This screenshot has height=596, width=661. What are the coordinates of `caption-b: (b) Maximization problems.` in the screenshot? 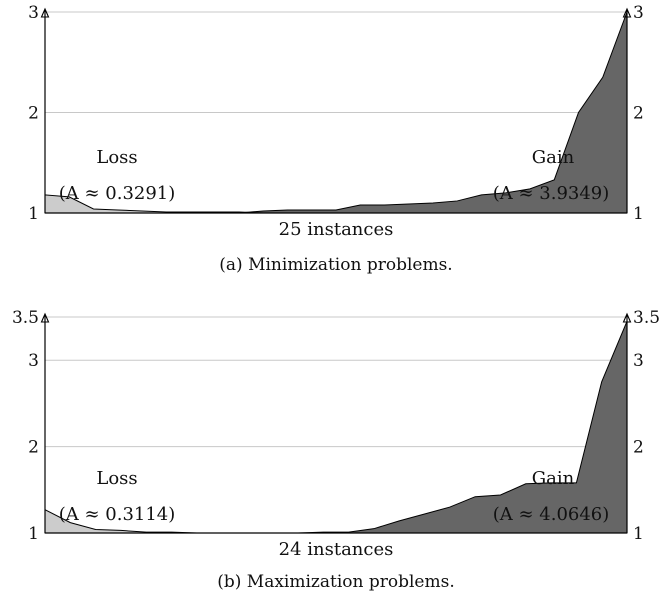 It's located at (336, 582).